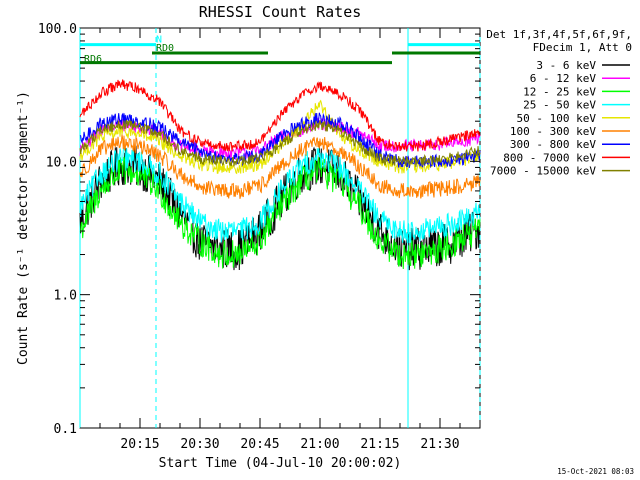  What do you see at coordinates (65, 429) in the screenshot?
I see `y-tick-label: 0.1` at bounding box center [65, 429].